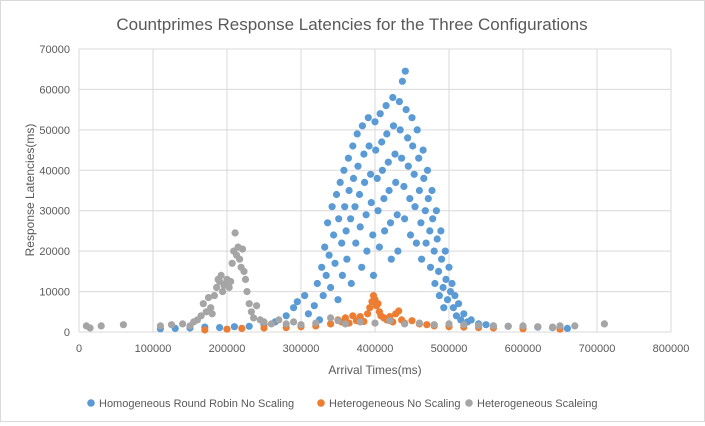 The width and height of the screenshot is (705, 426). What do you see at coordinates (67, 333) in the screenshot?
I see `y-tick-label: 0` at bounding box center [67, 333].